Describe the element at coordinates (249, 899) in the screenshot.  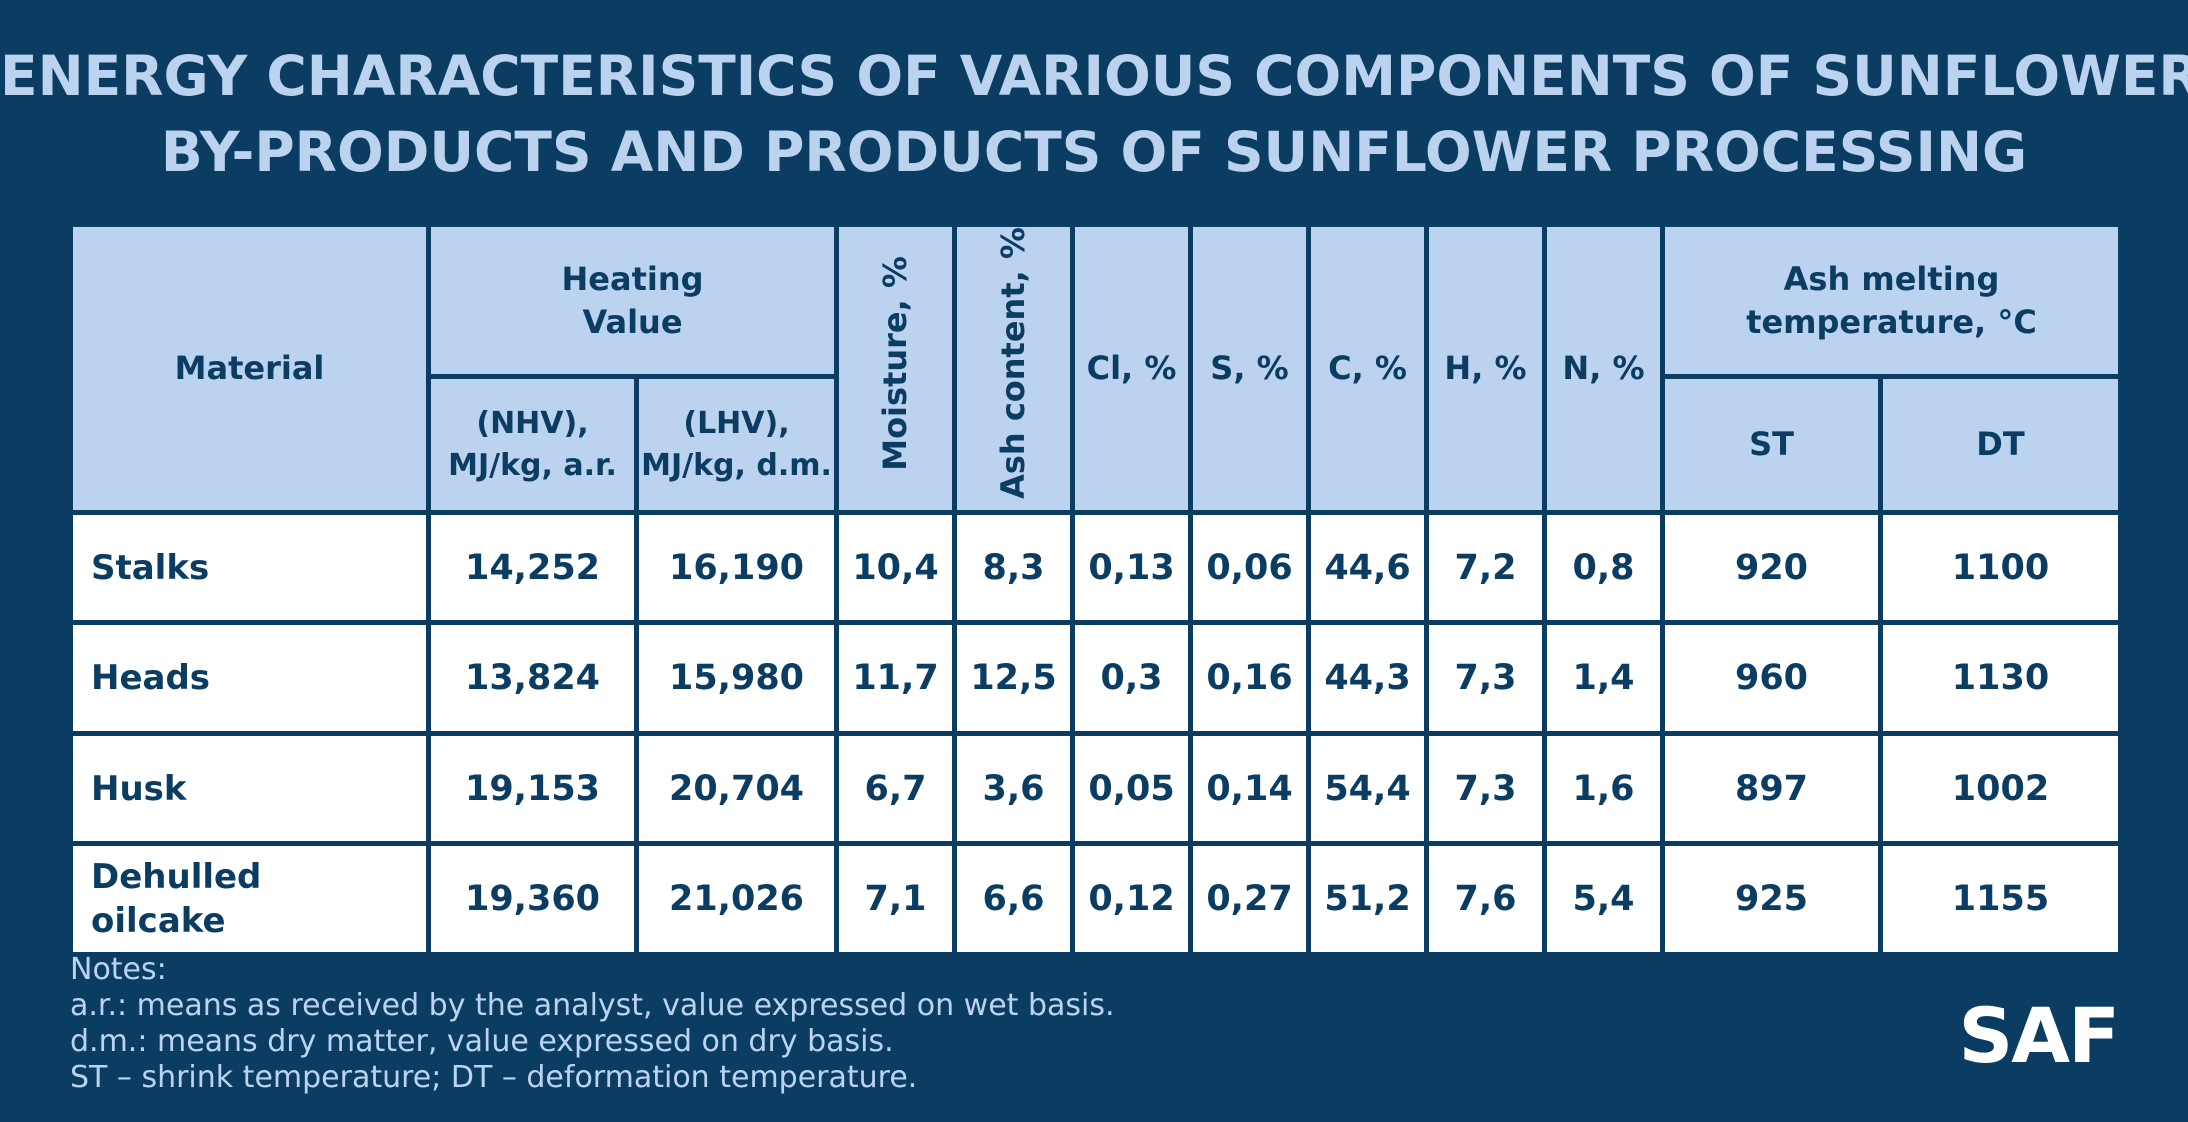
I see `material-cell: Dehulled oilcake` at that location.